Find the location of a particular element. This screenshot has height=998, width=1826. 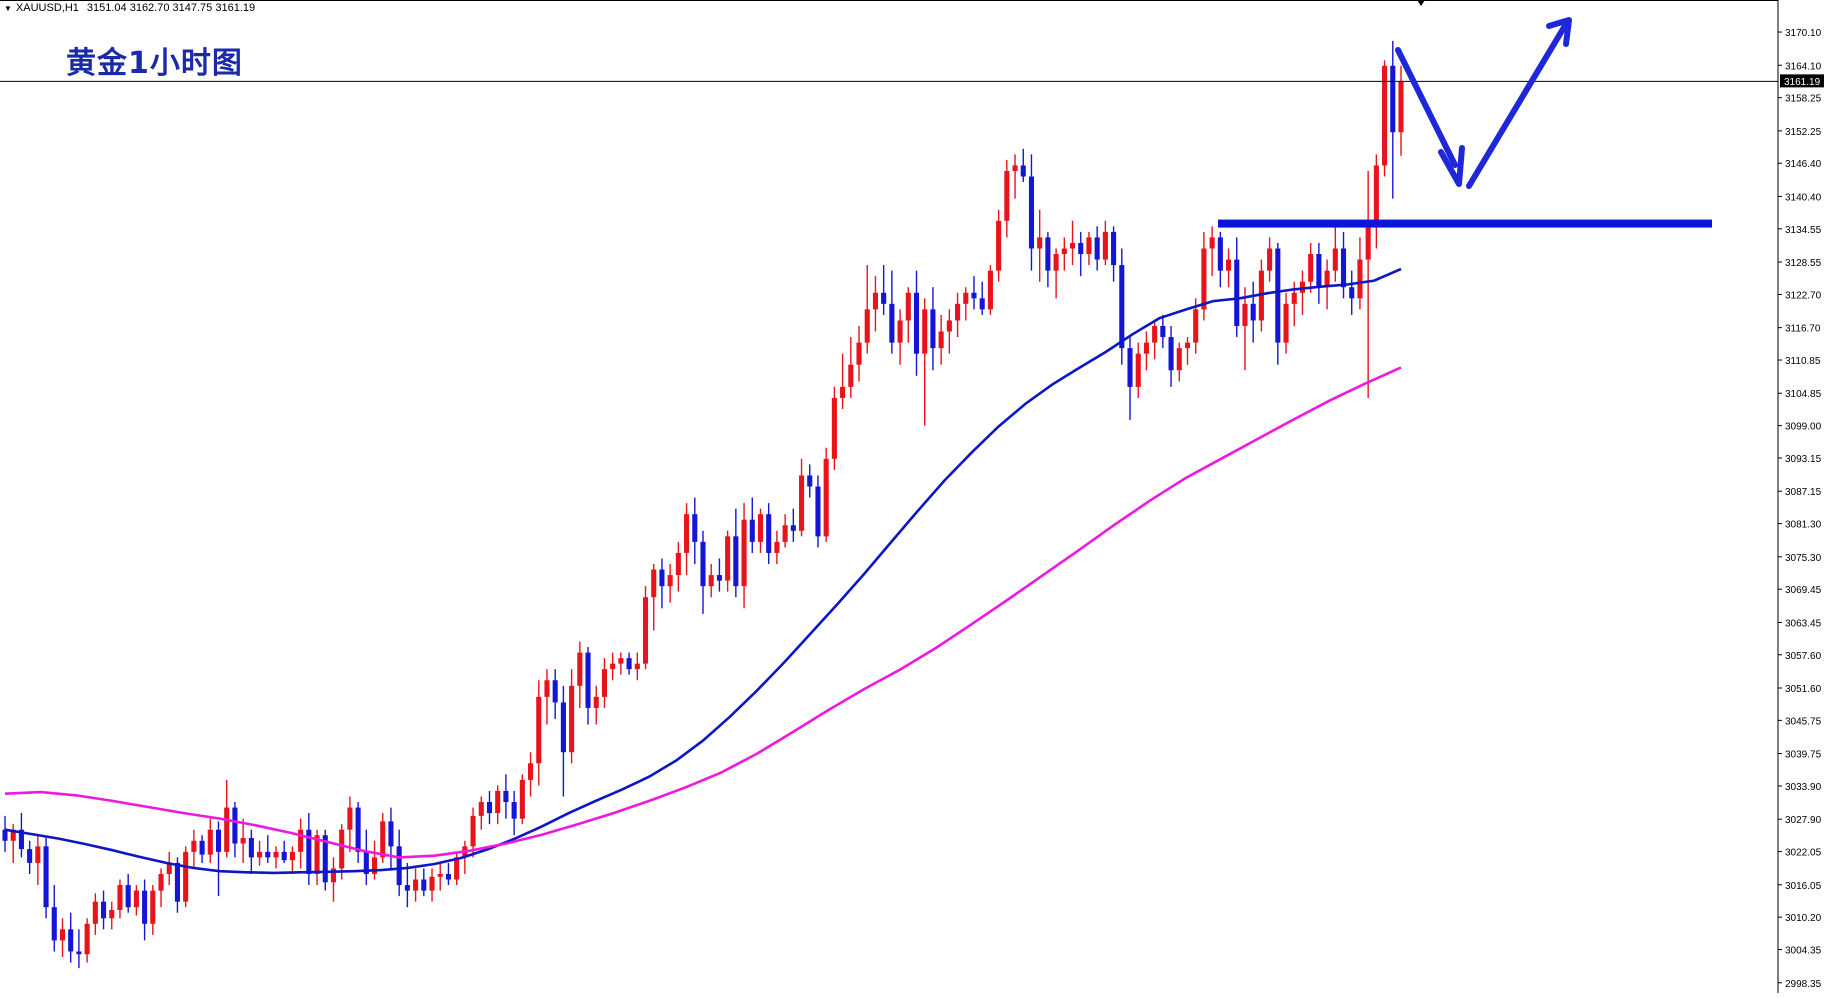

y-tick-label: 3099.00 is located at coordinates (1803, 427).